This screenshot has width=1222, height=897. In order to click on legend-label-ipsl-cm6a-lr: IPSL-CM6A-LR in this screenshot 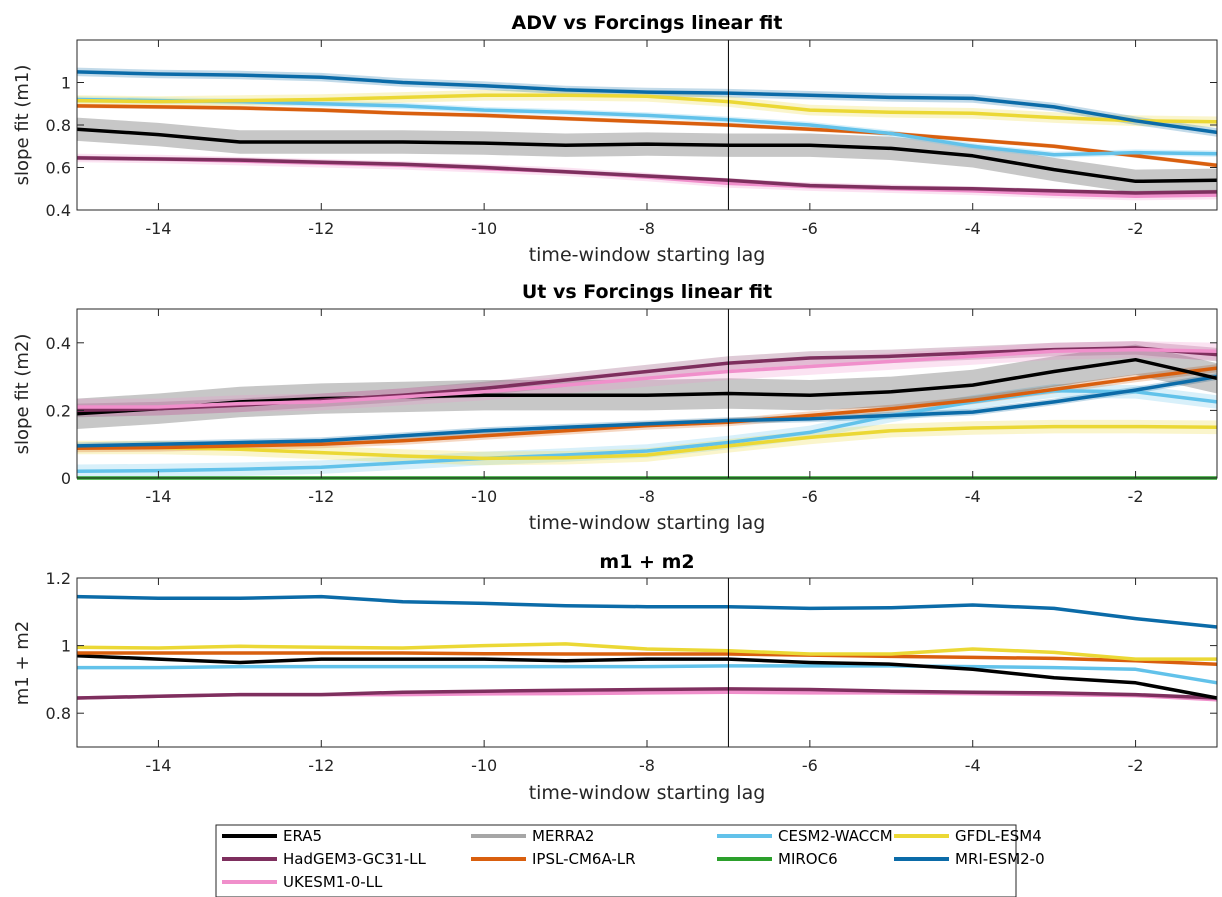, I will do `click(584, 859)`.